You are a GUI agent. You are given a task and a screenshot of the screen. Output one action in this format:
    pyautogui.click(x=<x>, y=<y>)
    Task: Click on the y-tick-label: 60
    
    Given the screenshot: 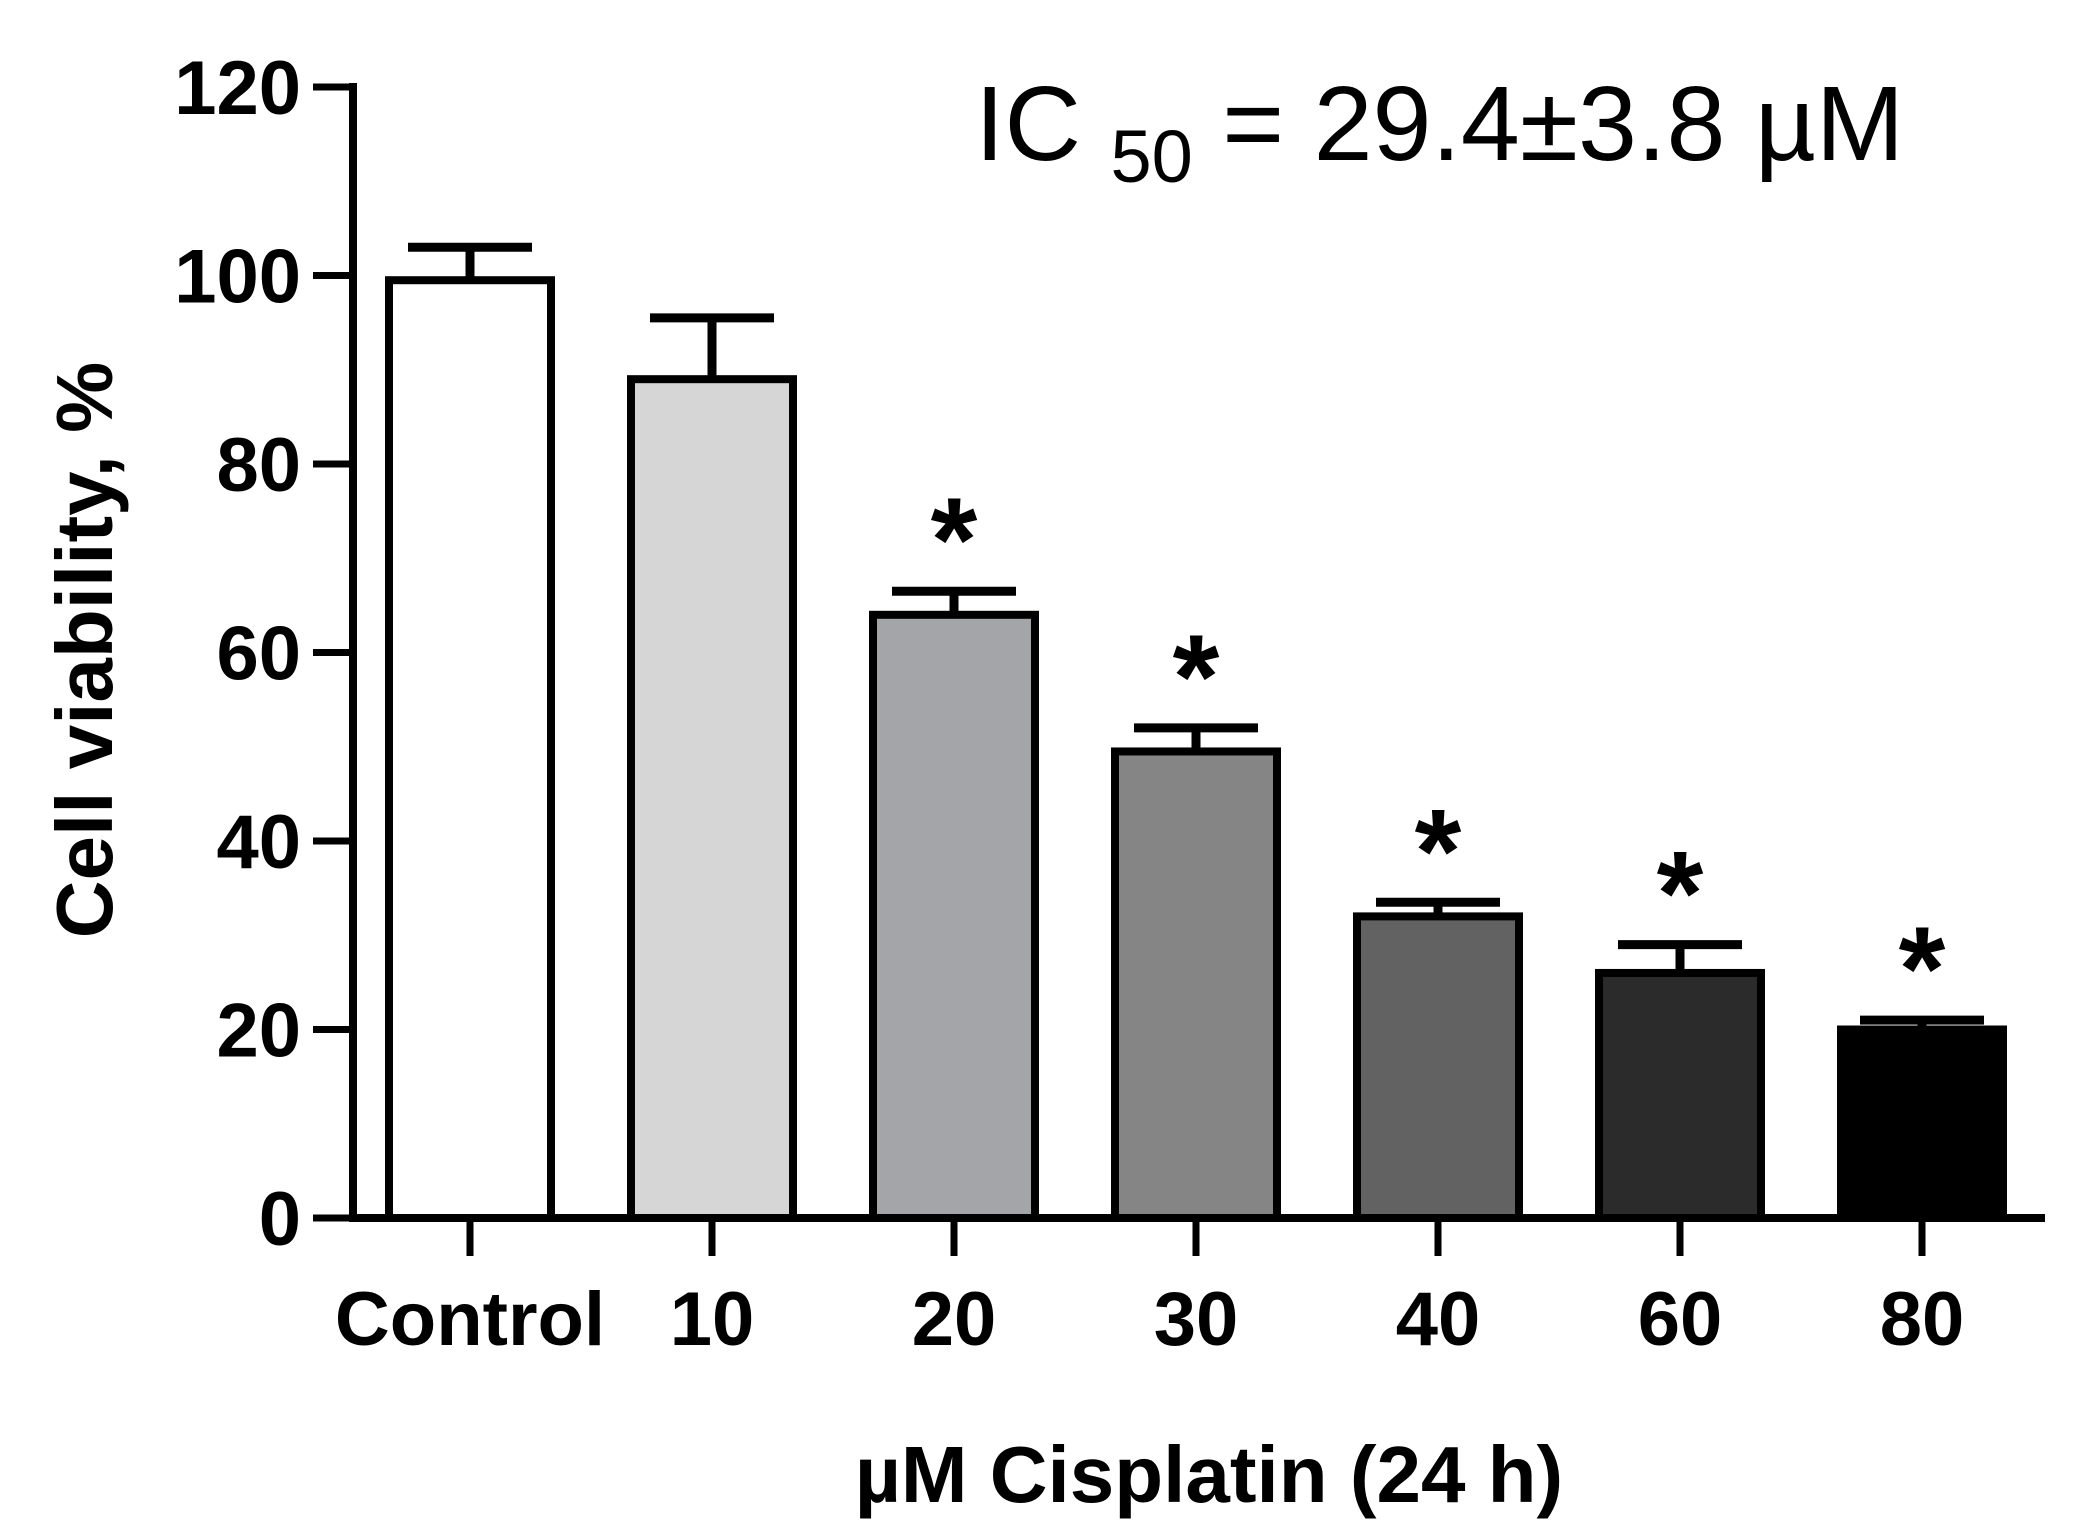 What is the action you would take?
    pyautogui.click(x=258, y=654)
    